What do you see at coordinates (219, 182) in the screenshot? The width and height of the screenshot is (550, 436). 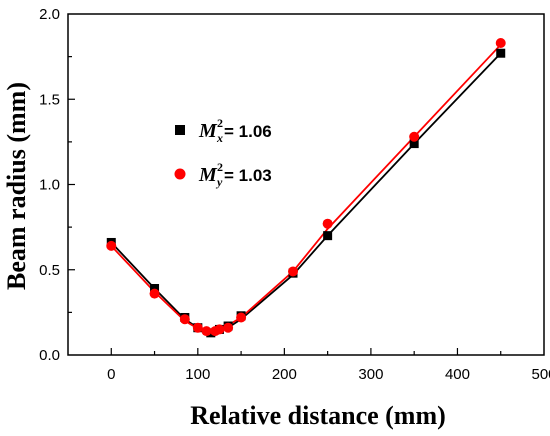 I see `legend-subscript: y` at bounding box center [219, 182].